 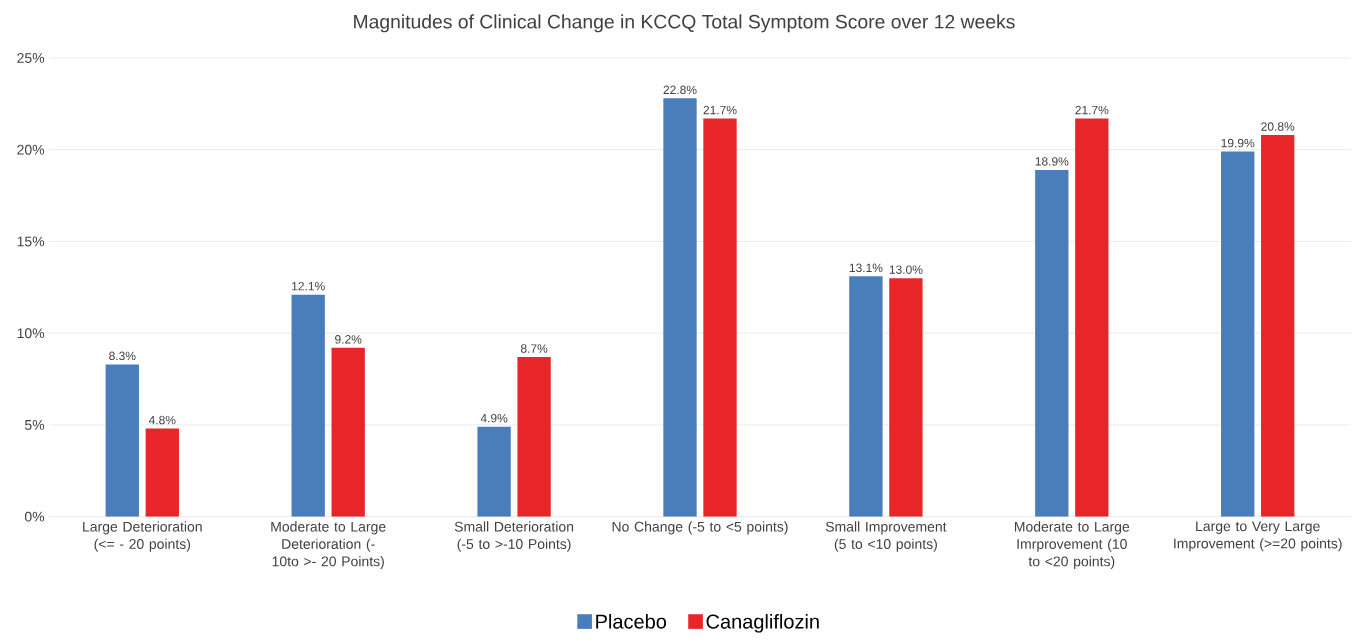 What do you see at coordinates (308, 286) in the screenshot?
I see `data-label: 12.1%` at bounding box center [308, 286].